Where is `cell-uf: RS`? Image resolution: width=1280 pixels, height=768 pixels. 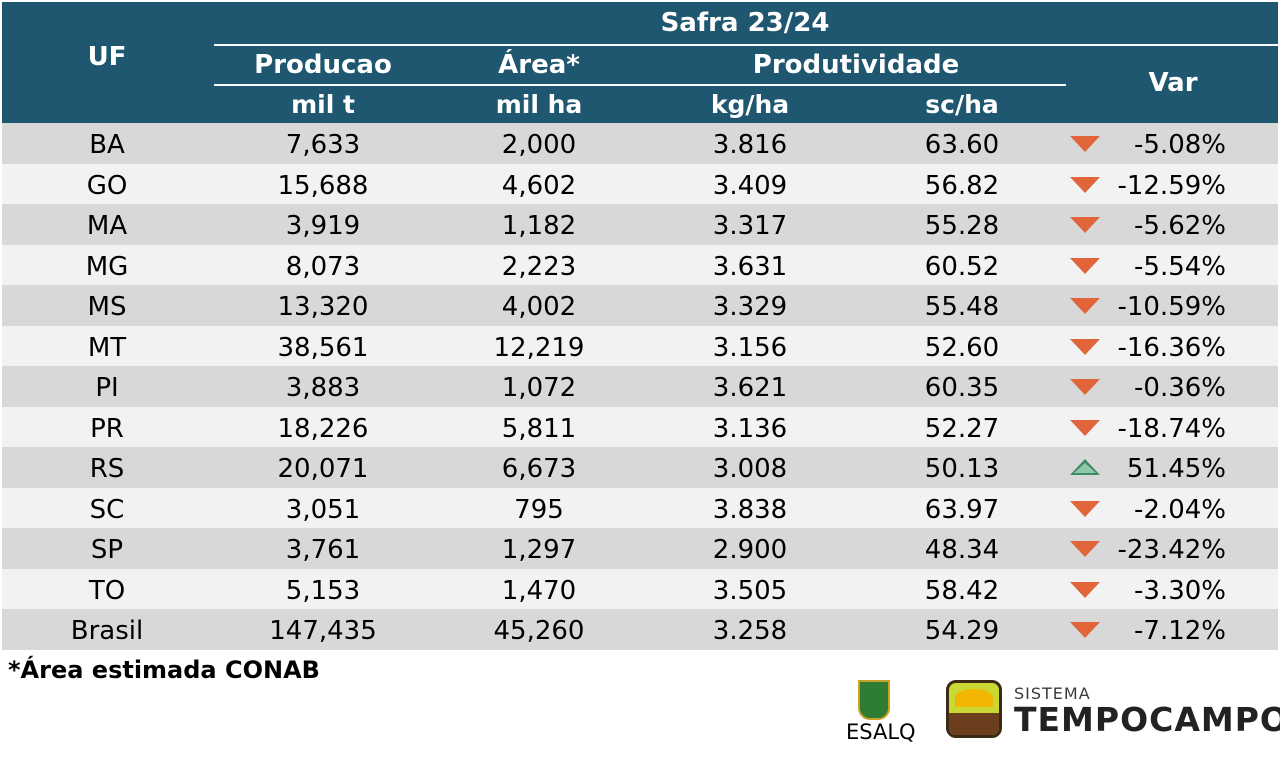 cell-uf: RS is located at coordinates (107, 469).